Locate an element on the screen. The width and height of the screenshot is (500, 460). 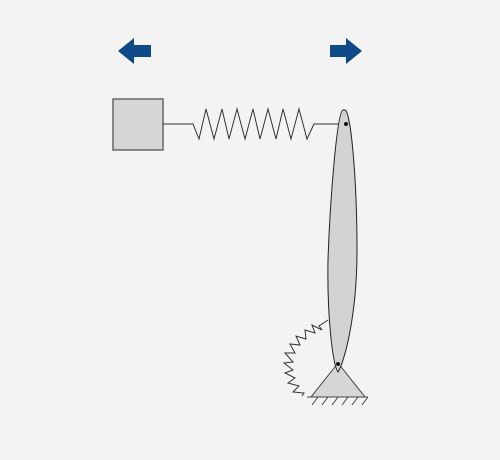
zigzag-spring is located at coordinates (254, 124).